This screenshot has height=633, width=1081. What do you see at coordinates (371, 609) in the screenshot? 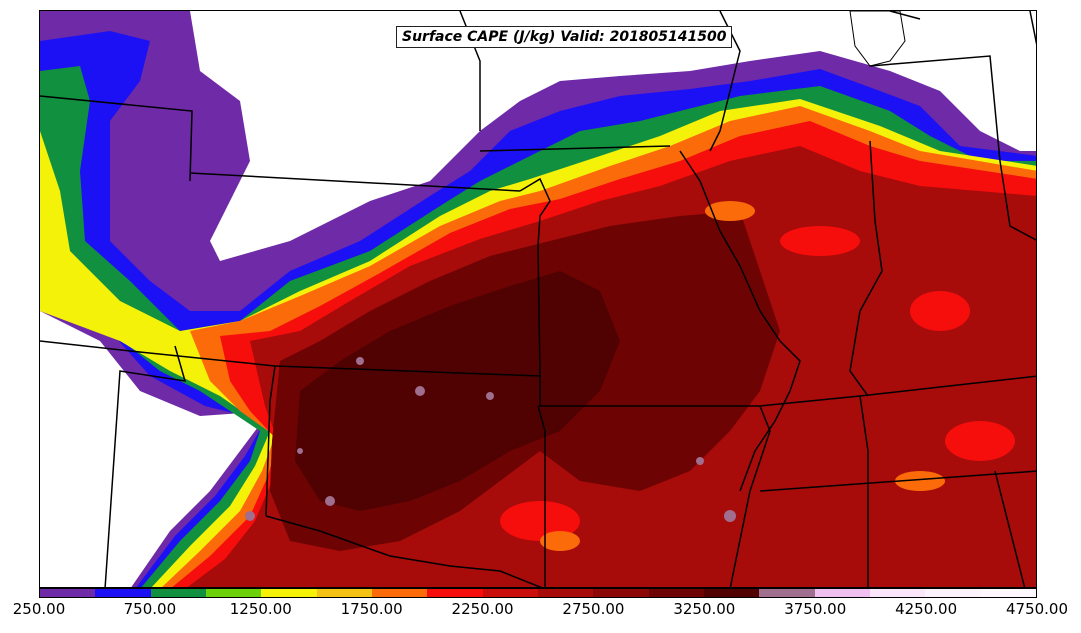
I see `colorbar-tick-label: 1750.00` at bounding box center [371, 609].